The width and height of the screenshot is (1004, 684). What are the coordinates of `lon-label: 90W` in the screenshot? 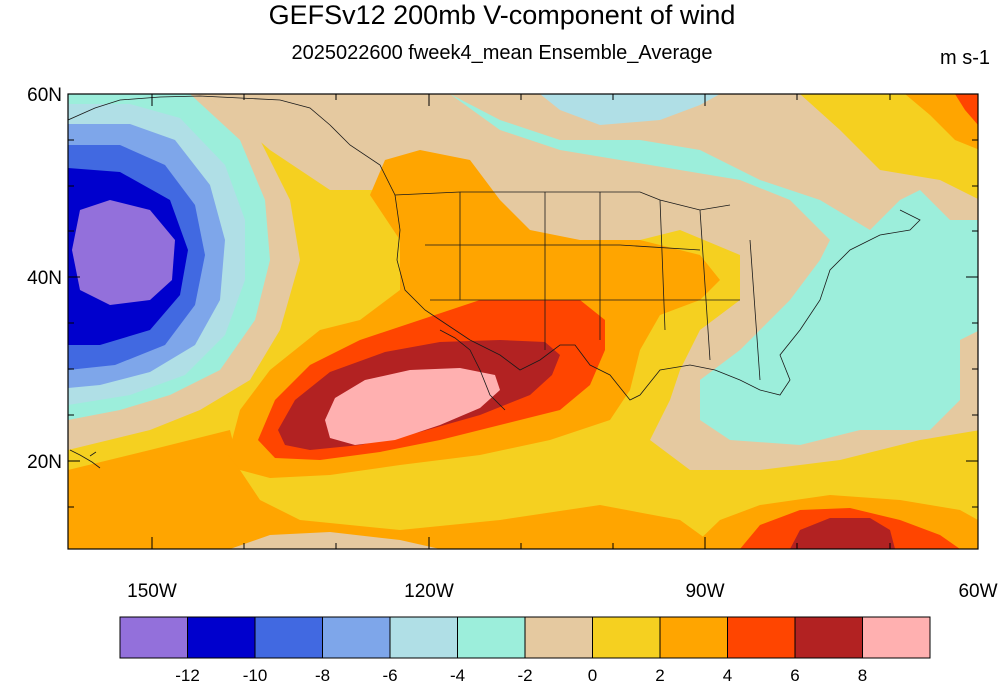 It's located at (704, 591).